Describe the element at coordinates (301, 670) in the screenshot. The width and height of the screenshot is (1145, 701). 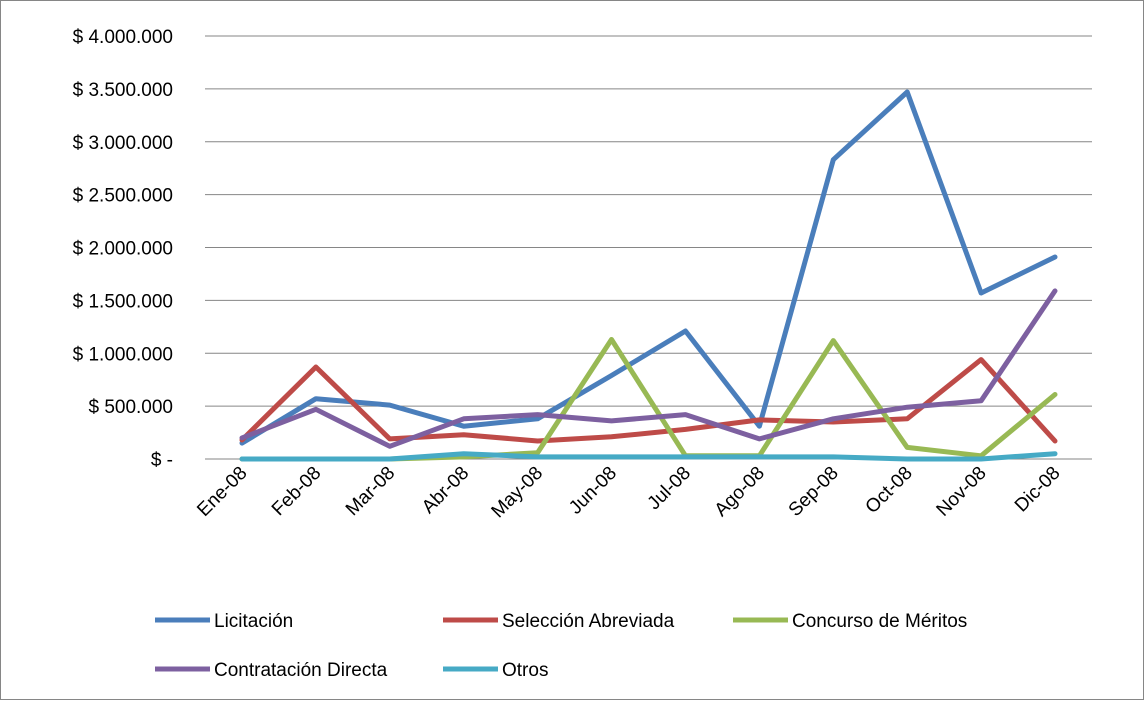
I see `legend-label: Contratación Directa` at that location.